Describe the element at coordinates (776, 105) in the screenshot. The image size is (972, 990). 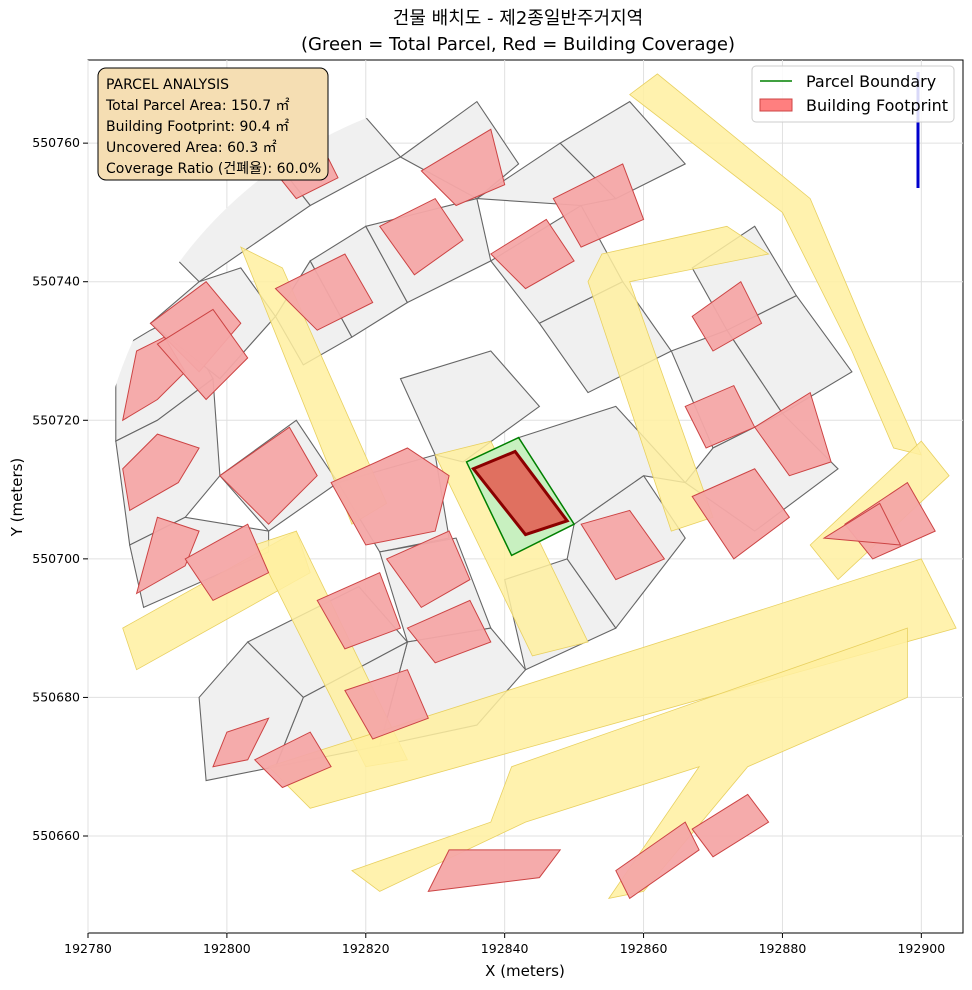
I see `legend-building-swatch` at that location.